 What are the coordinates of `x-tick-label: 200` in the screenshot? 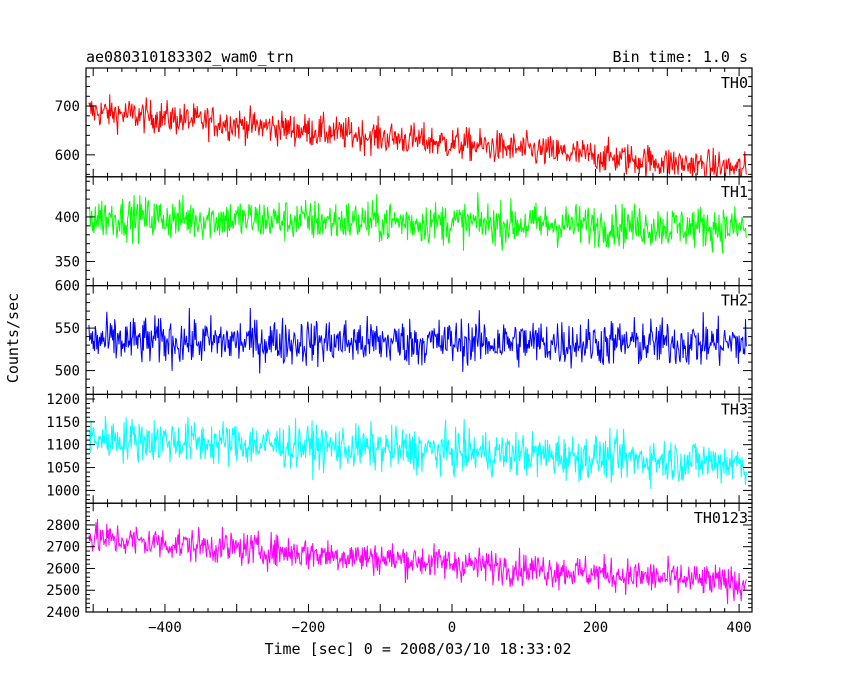 It's located at (595, 628).